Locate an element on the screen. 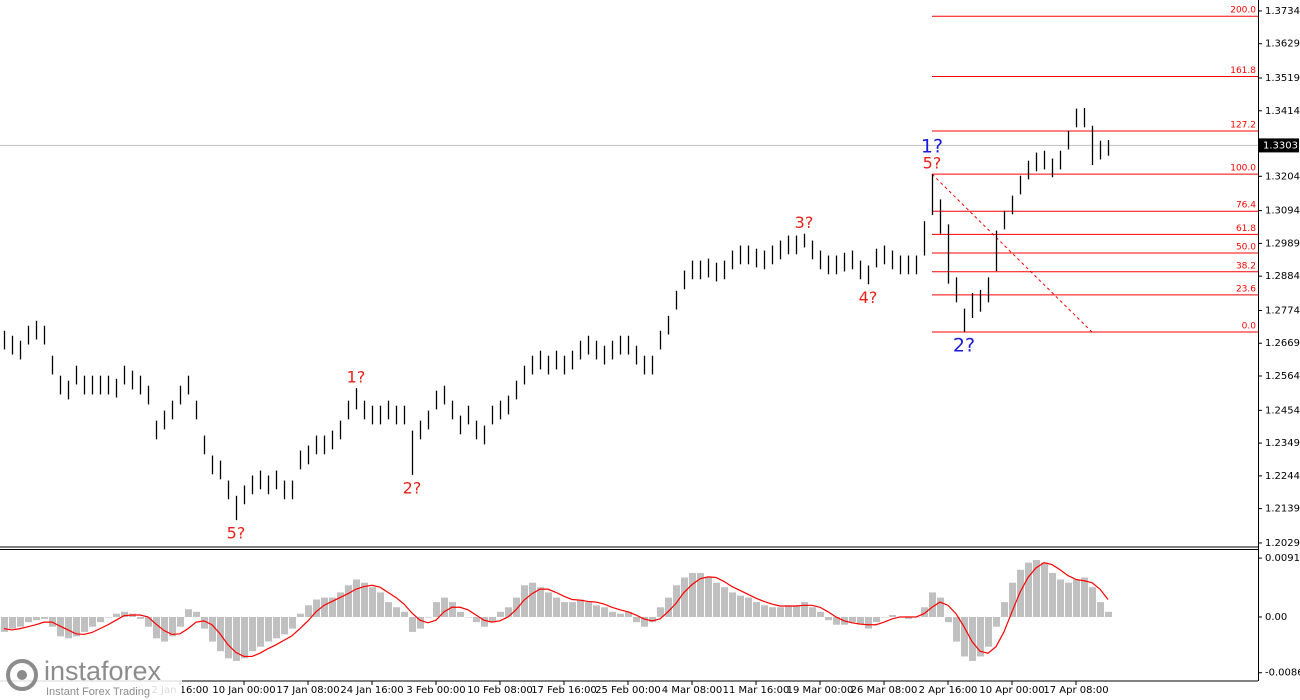  current-price-label: 1.3303 is located at coordinates (1280, 145).